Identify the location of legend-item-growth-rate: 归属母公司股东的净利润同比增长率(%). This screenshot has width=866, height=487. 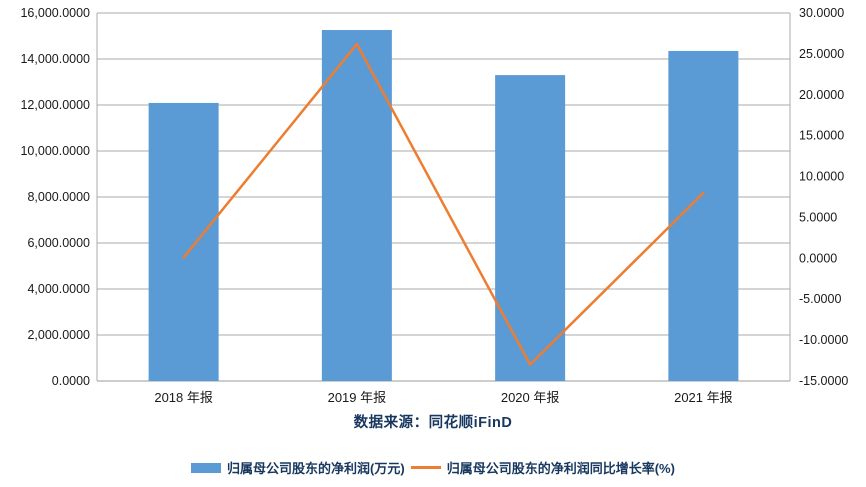
(542, 467).